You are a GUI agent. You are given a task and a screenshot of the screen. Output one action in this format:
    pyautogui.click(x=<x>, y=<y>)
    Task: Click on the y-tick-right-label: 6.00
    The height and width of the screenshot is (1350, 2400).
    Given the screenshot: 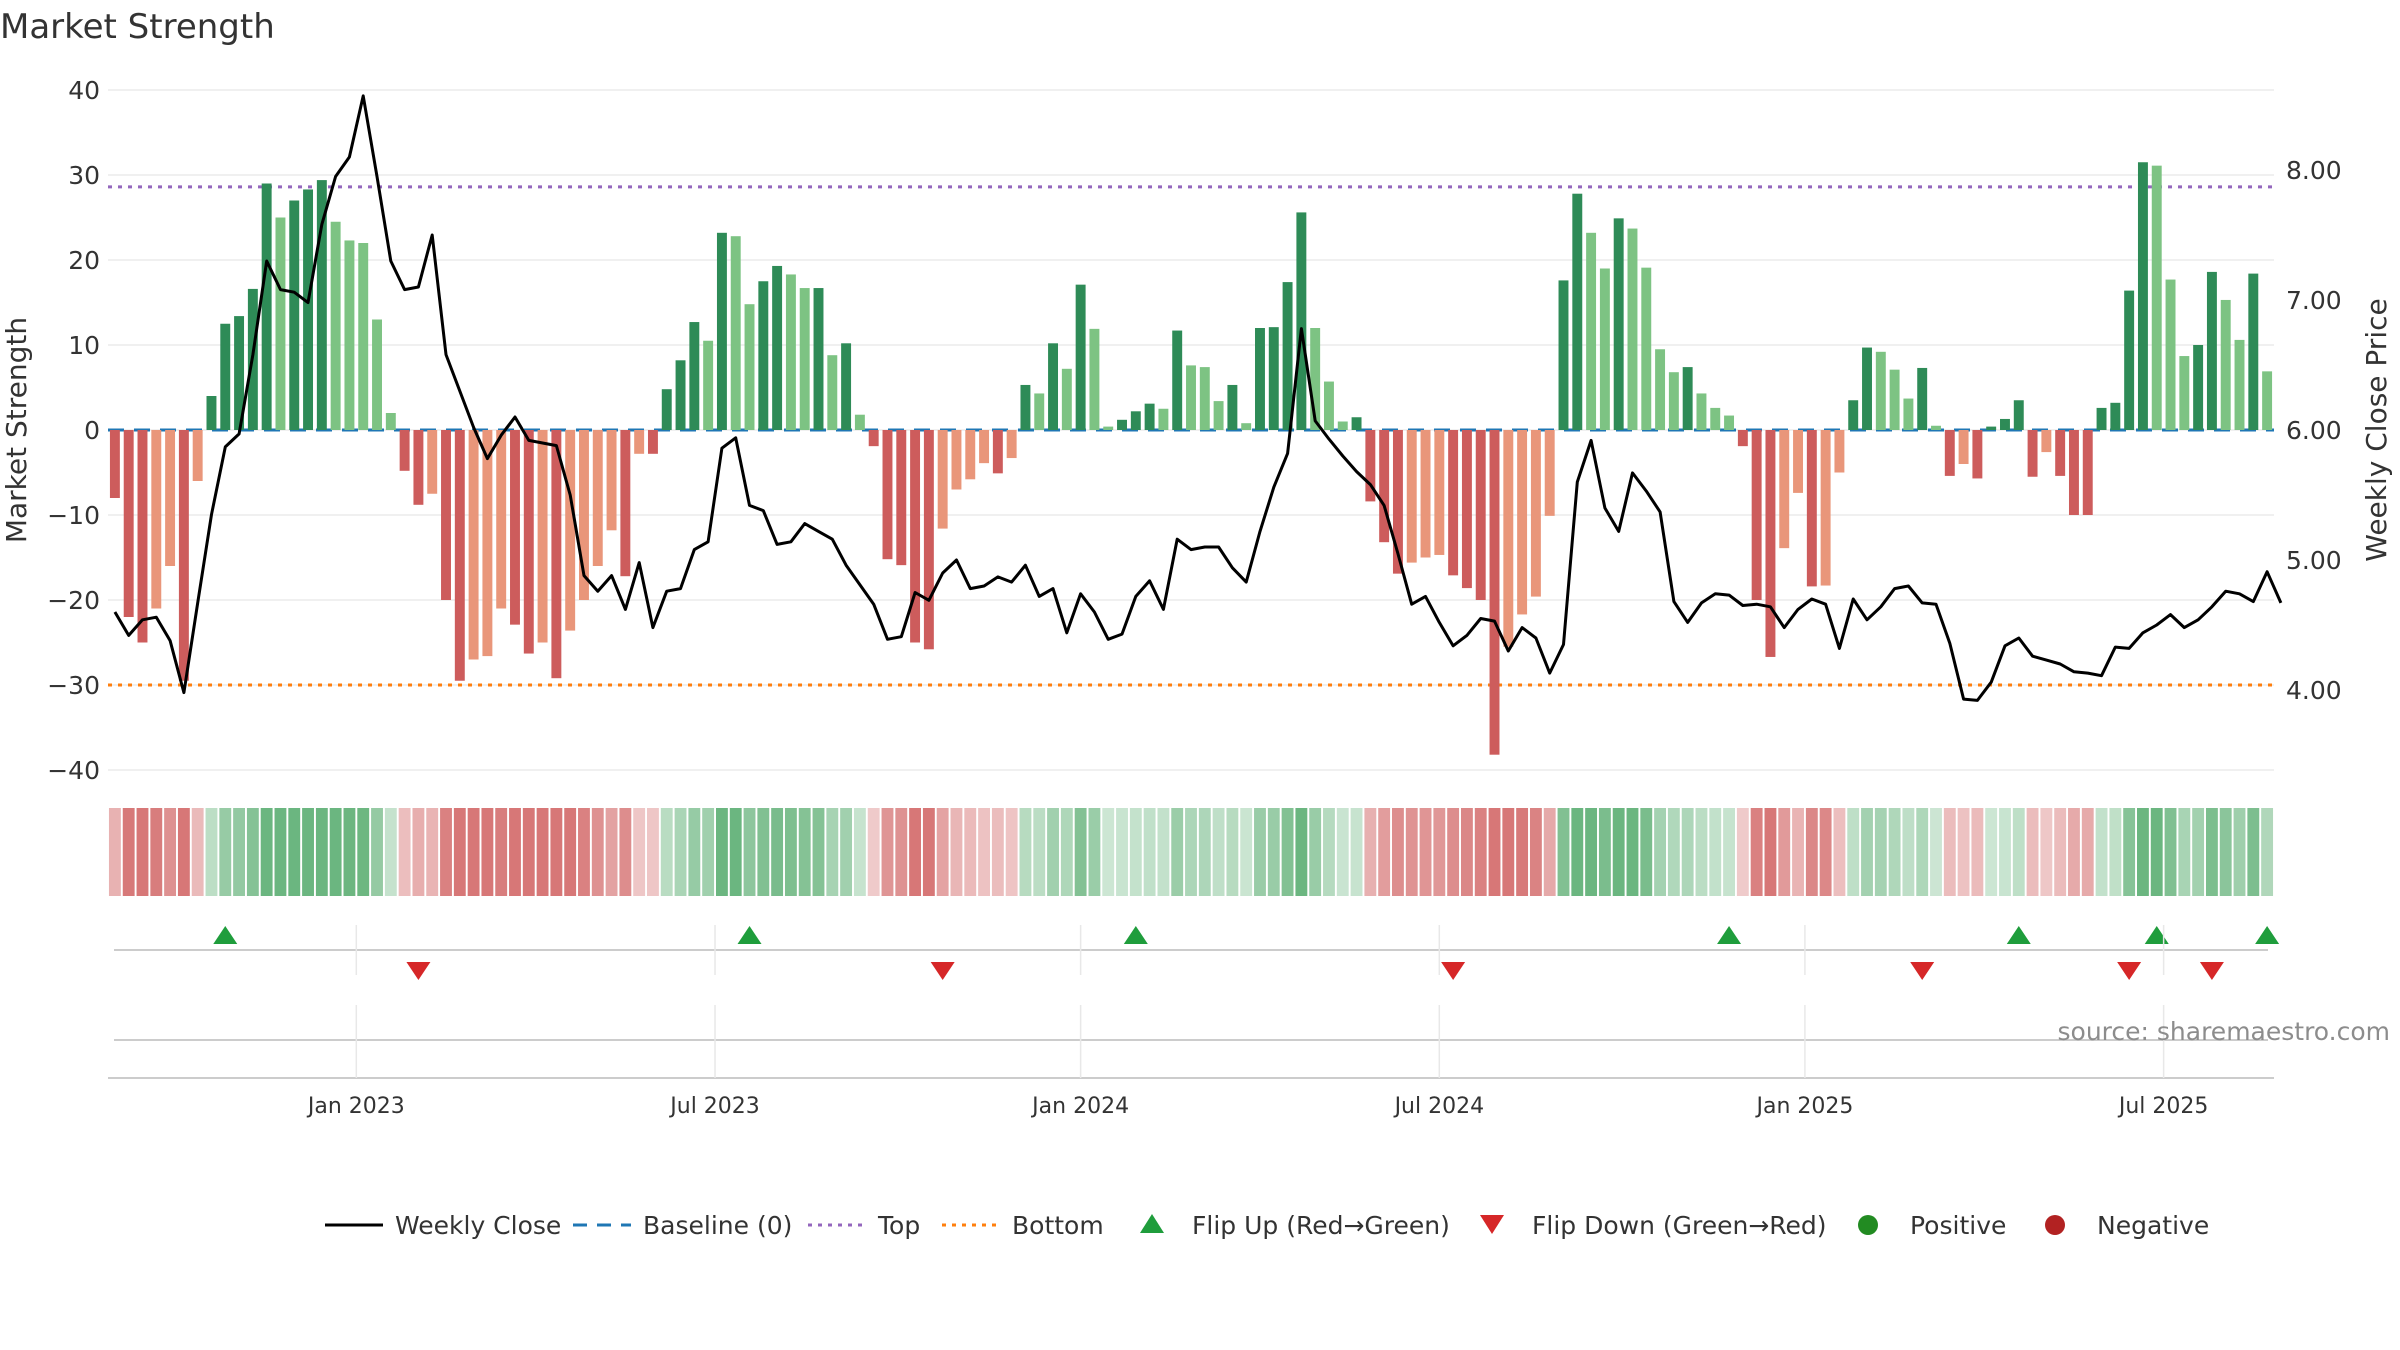 What is the action you would take?
    pyautogui.click(x=2314, y=430)
    